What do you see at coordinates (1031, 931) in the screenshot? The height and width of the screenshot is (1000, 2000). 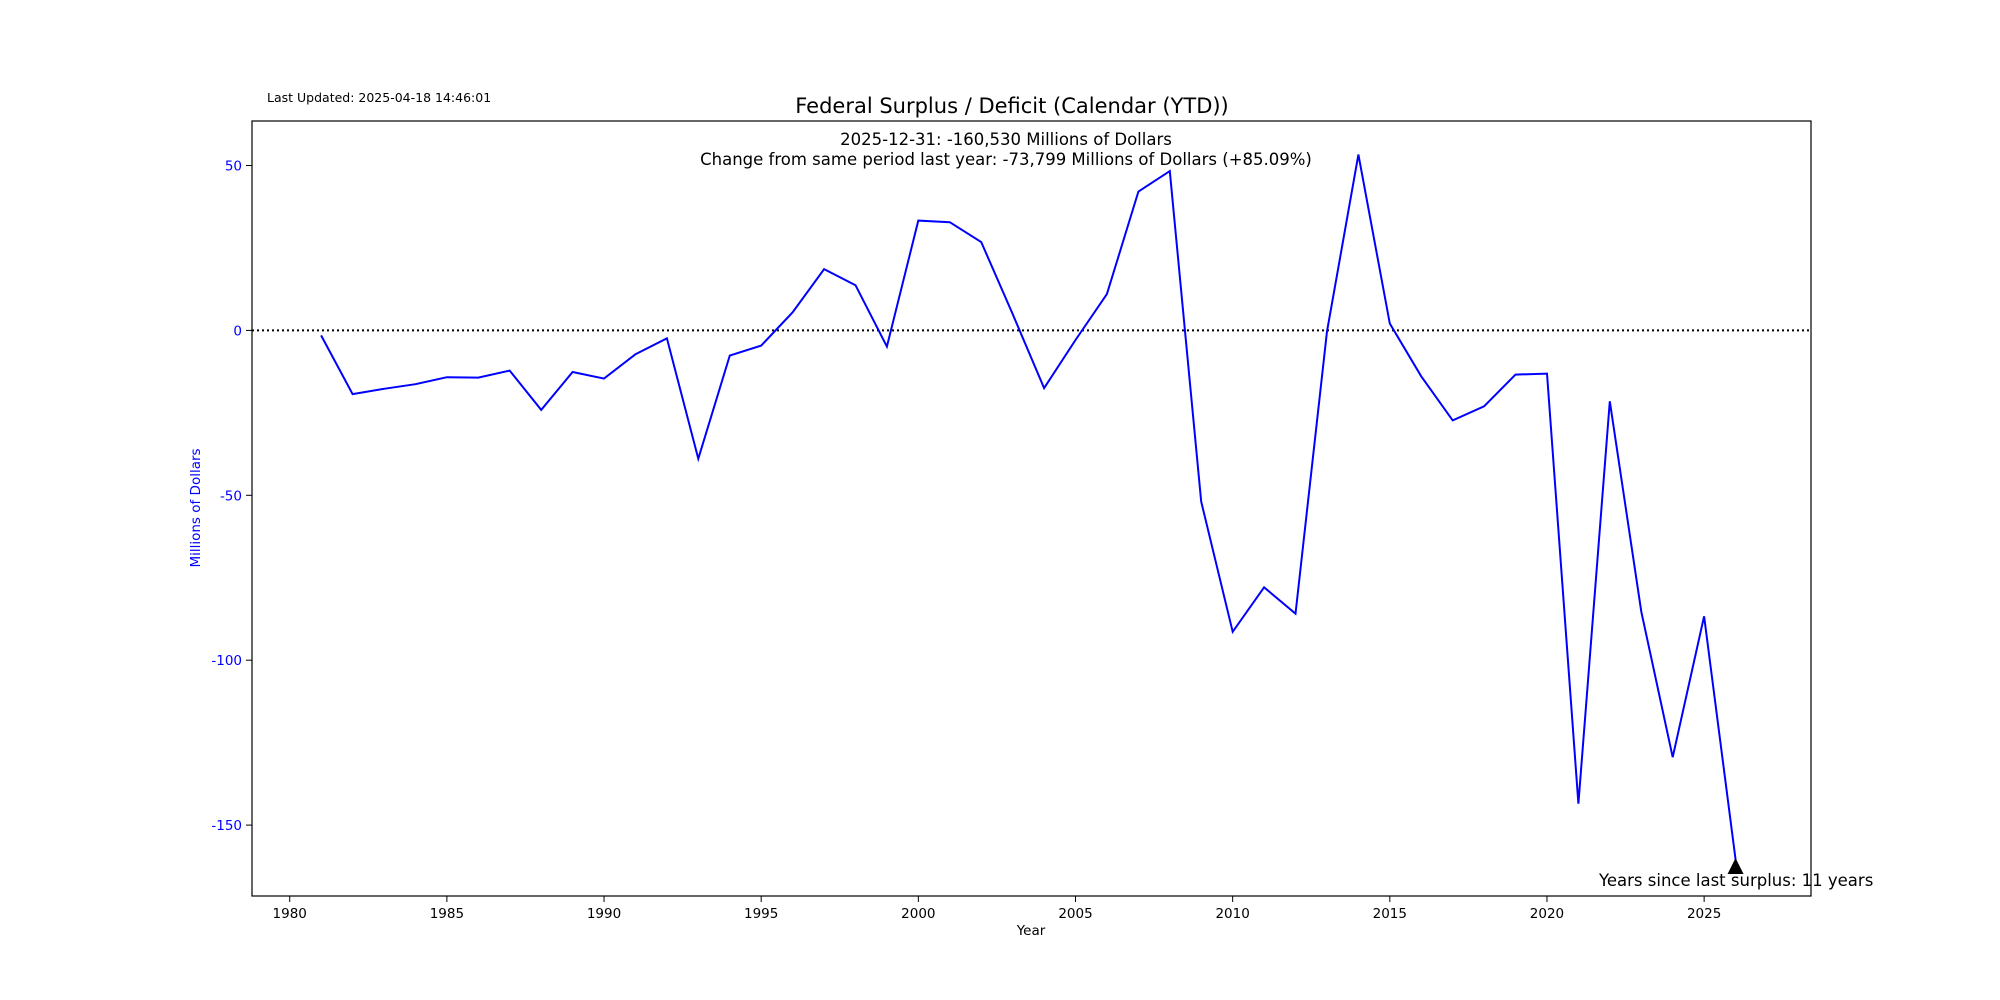 I see `x-axis-label: Year` at bounding box center [1031, 931].